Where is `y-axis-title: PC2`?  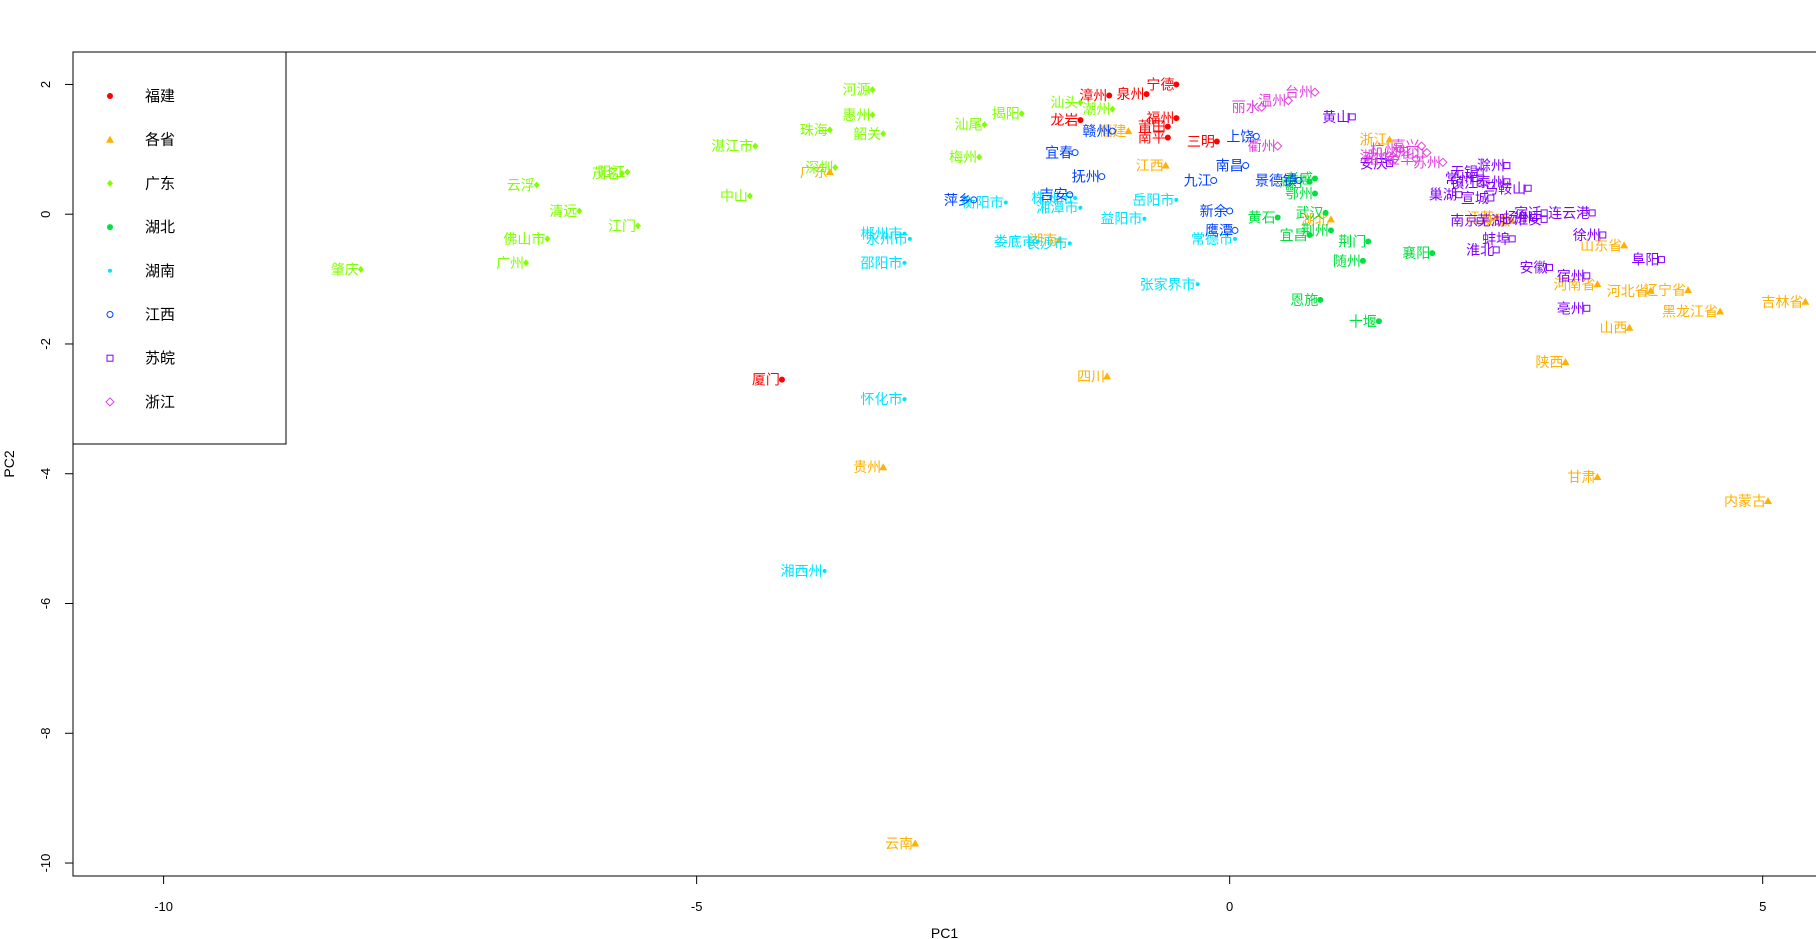
y-axis-title: PC2 is located at coordinates (9, 463).